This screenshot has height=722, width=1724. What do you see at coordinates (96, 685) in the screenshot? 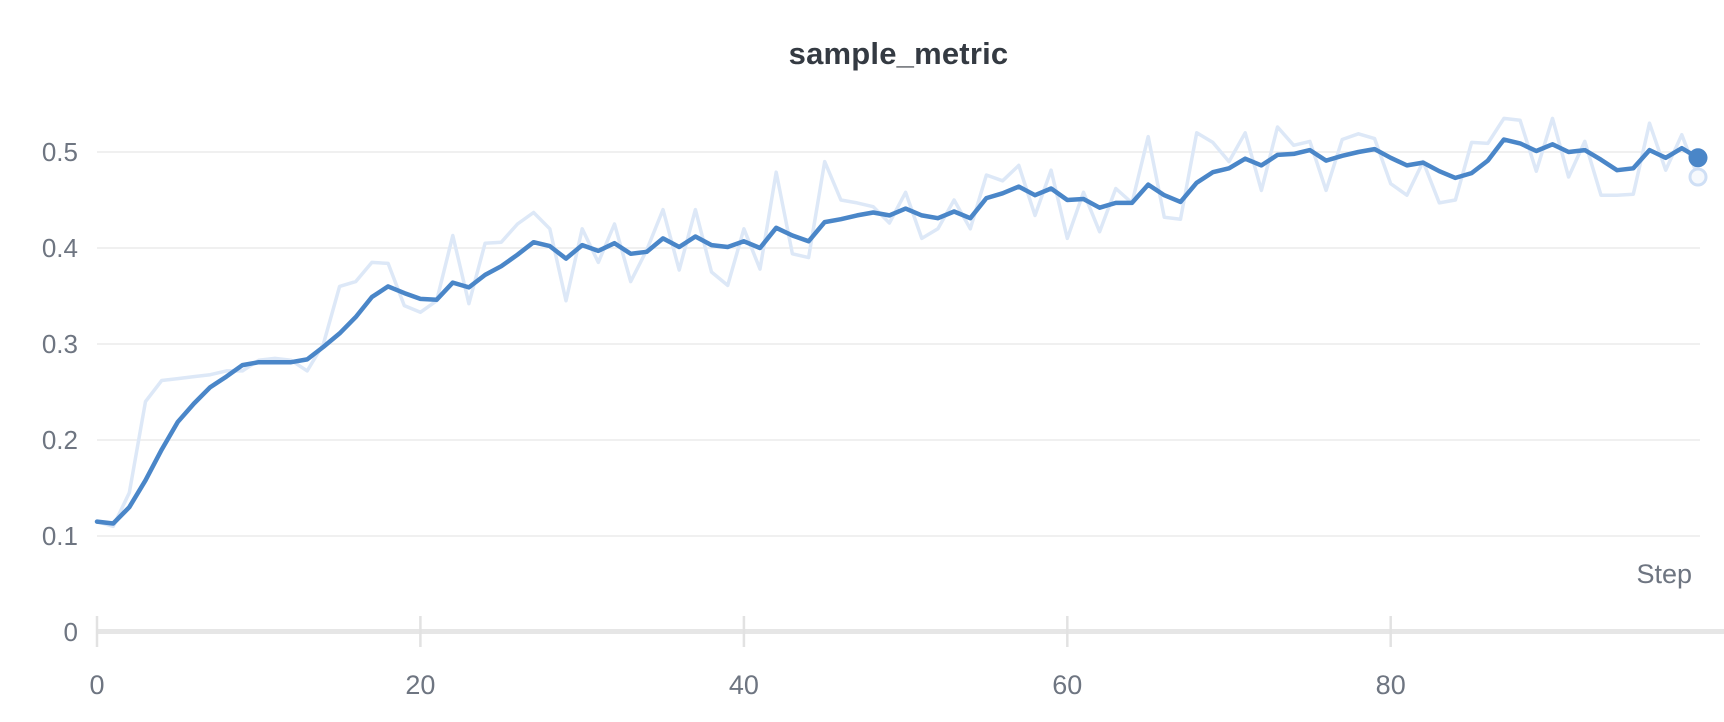
I see `x-tick-label-0: 0` at bounding box center [96, 685].